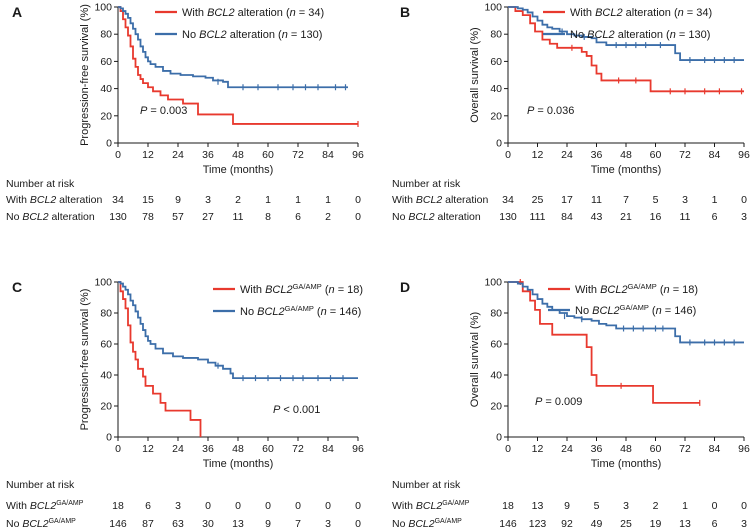 This screenshot has height=531, width=752. What do you see at coordinates (597, 506) in the screenshot?
I see `risk-value: 5` at bounding box center [597, 506].